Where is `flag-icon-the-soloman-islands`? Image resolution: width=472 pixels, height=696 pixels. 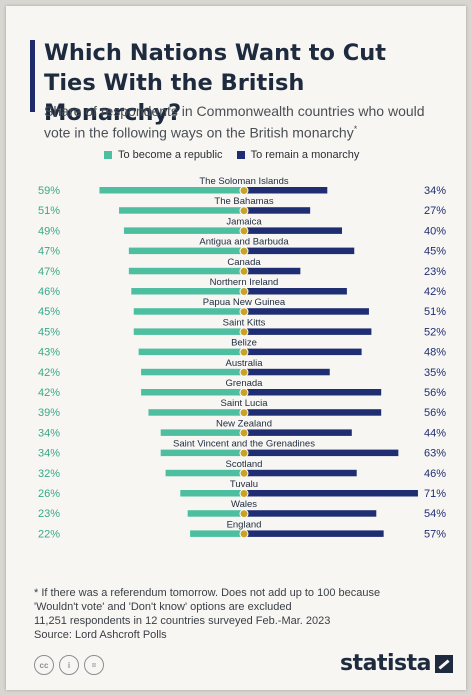 flag-icon-the-soloman-islands is located at coordinates (244, 190).